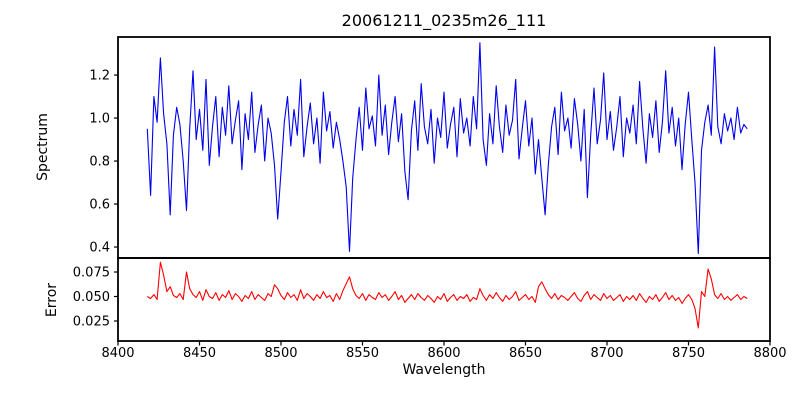  Describe the element at coordinates (199, 353) in the screenshot. I see `x-tick-label: 8450` at that location.